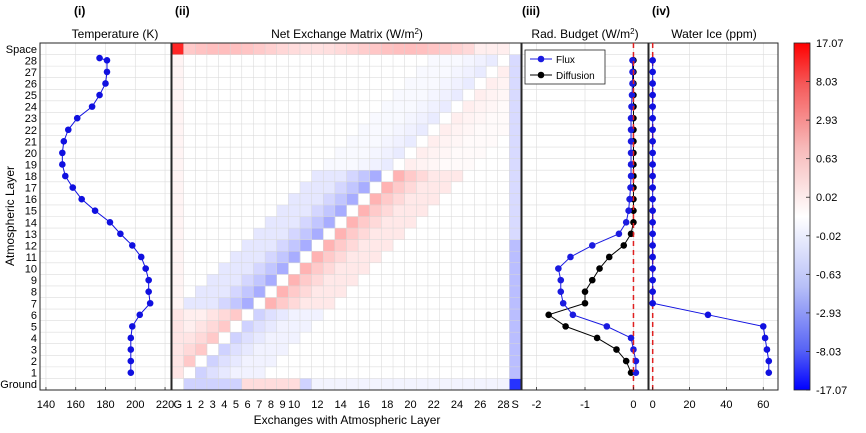 The width and height of the screenshot is (866, 433). Describe the element at coordinates (585, 405) in the screenshot. I see `x-tick-label: -1` at that location.